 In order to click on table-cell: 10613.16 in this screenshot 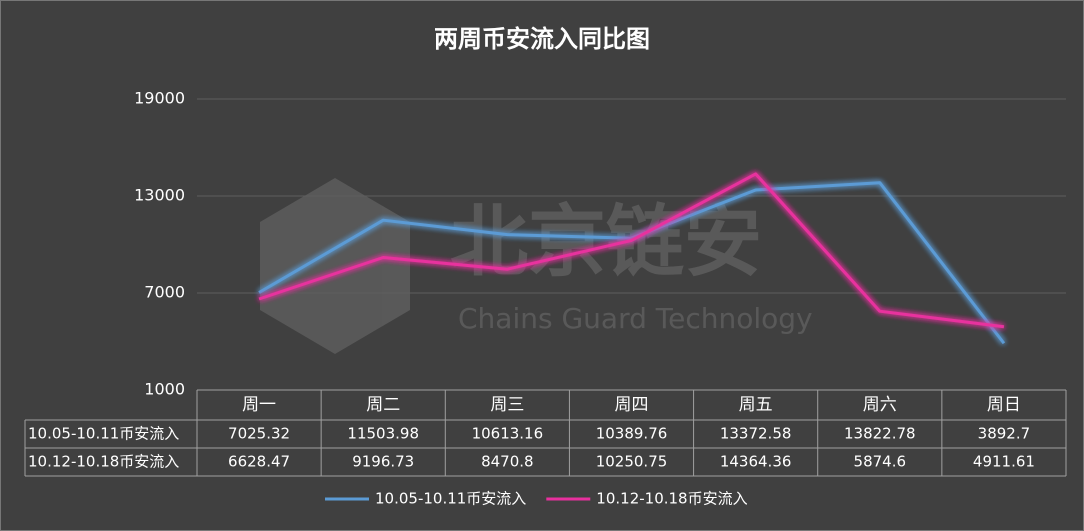, I will do `click(508, 434)`.